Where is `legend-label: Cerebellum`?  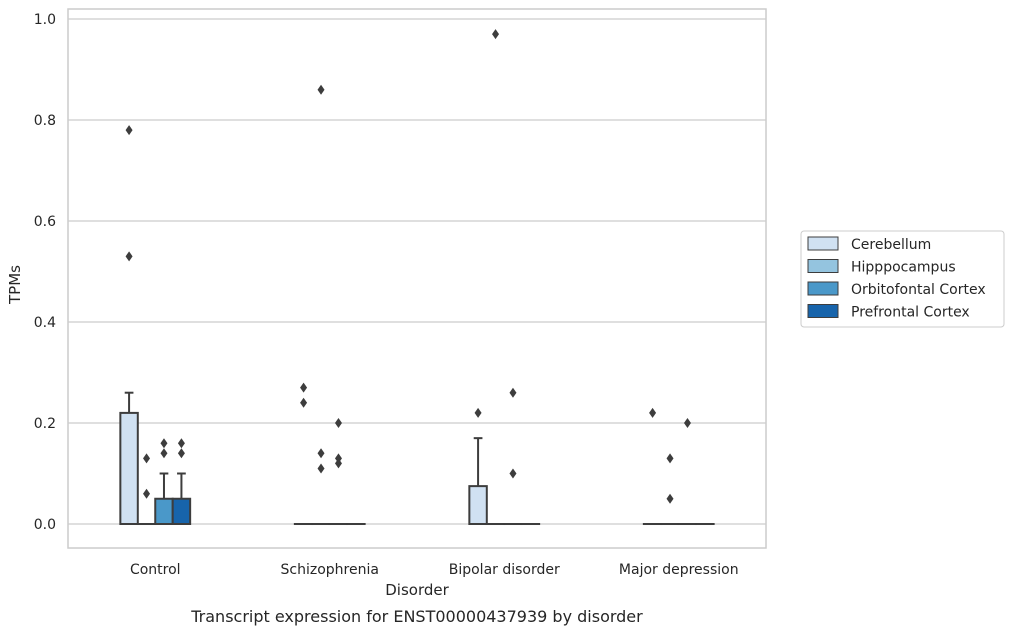
legend-label: Cerebellum is located at coordinates (891, 245).